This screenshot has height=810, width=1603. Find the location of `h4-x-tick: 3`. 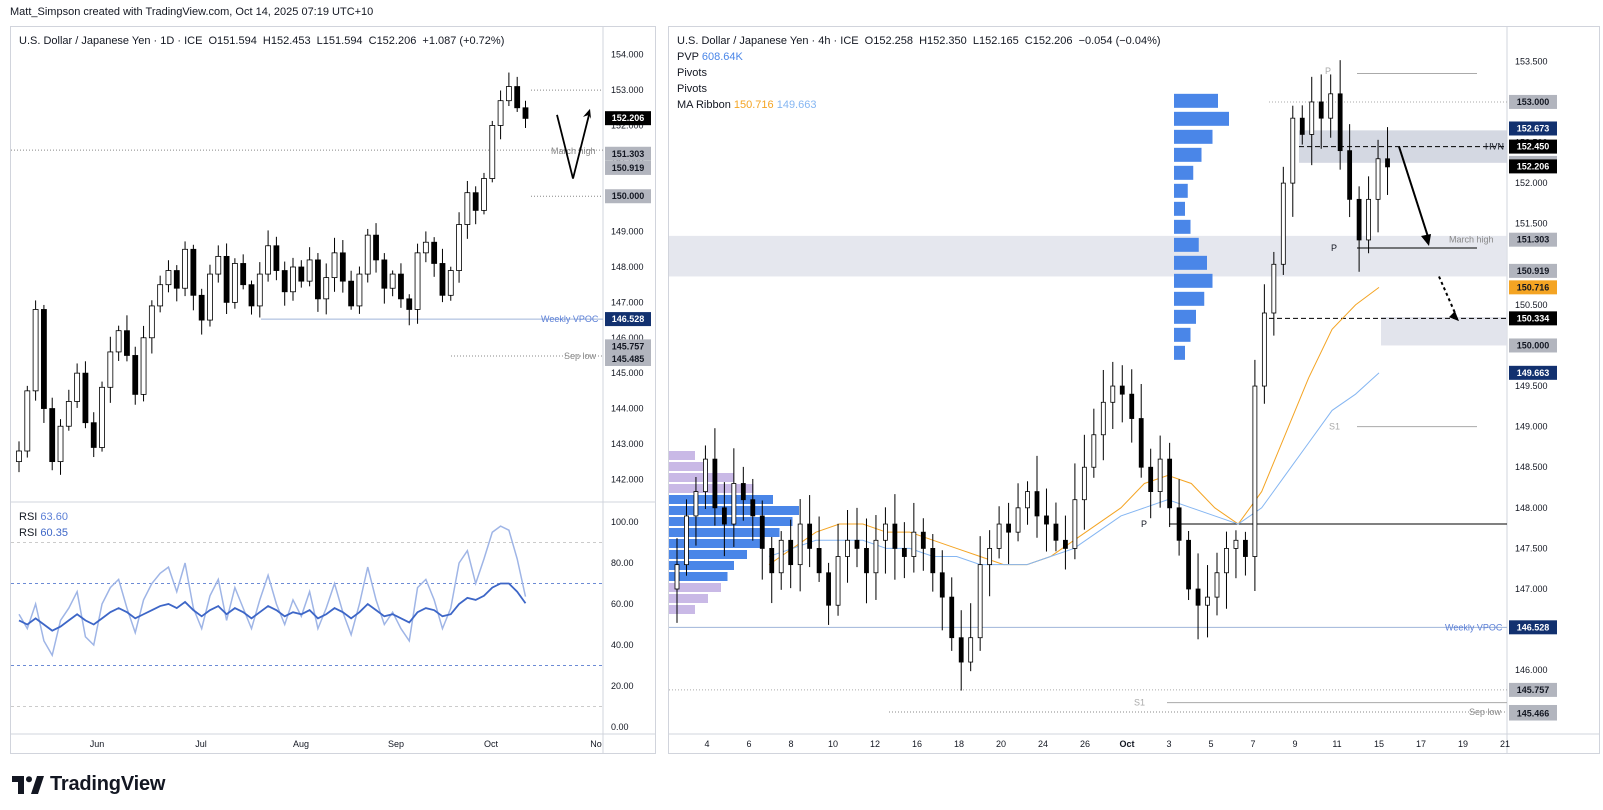

h4-x-tick: 3 is located at coordinates (1168, 744).